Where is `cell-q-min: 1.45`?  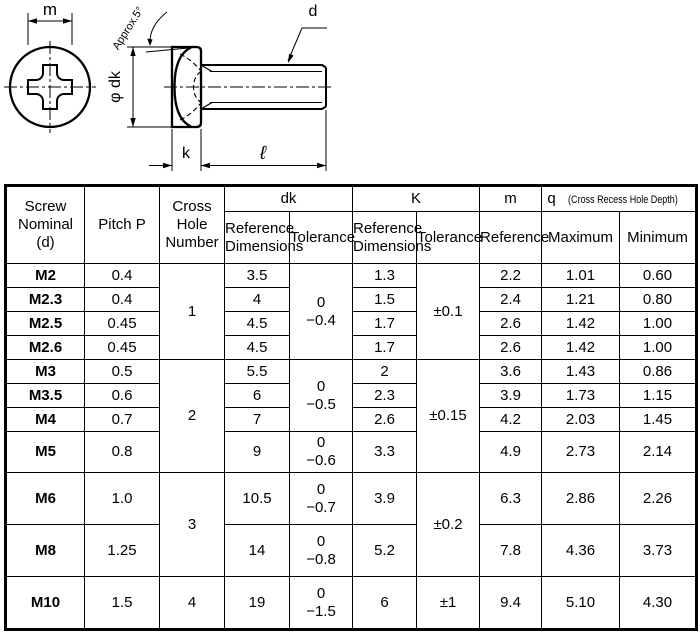
cell-q-min: 1.45 is located at coordinates (658, 419).